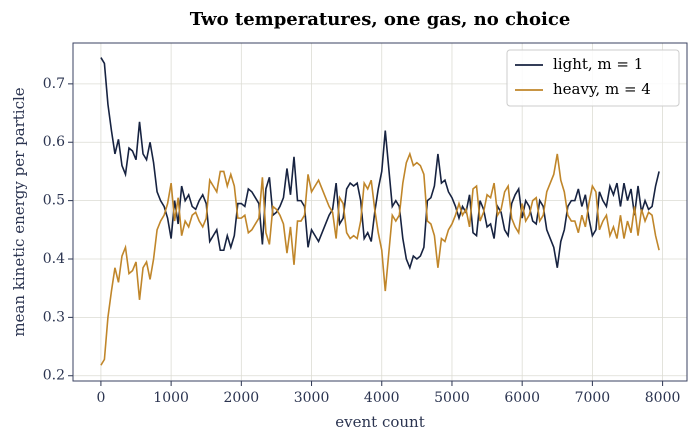  I want to click on x-tick-label: 1000, so click(171, 398).